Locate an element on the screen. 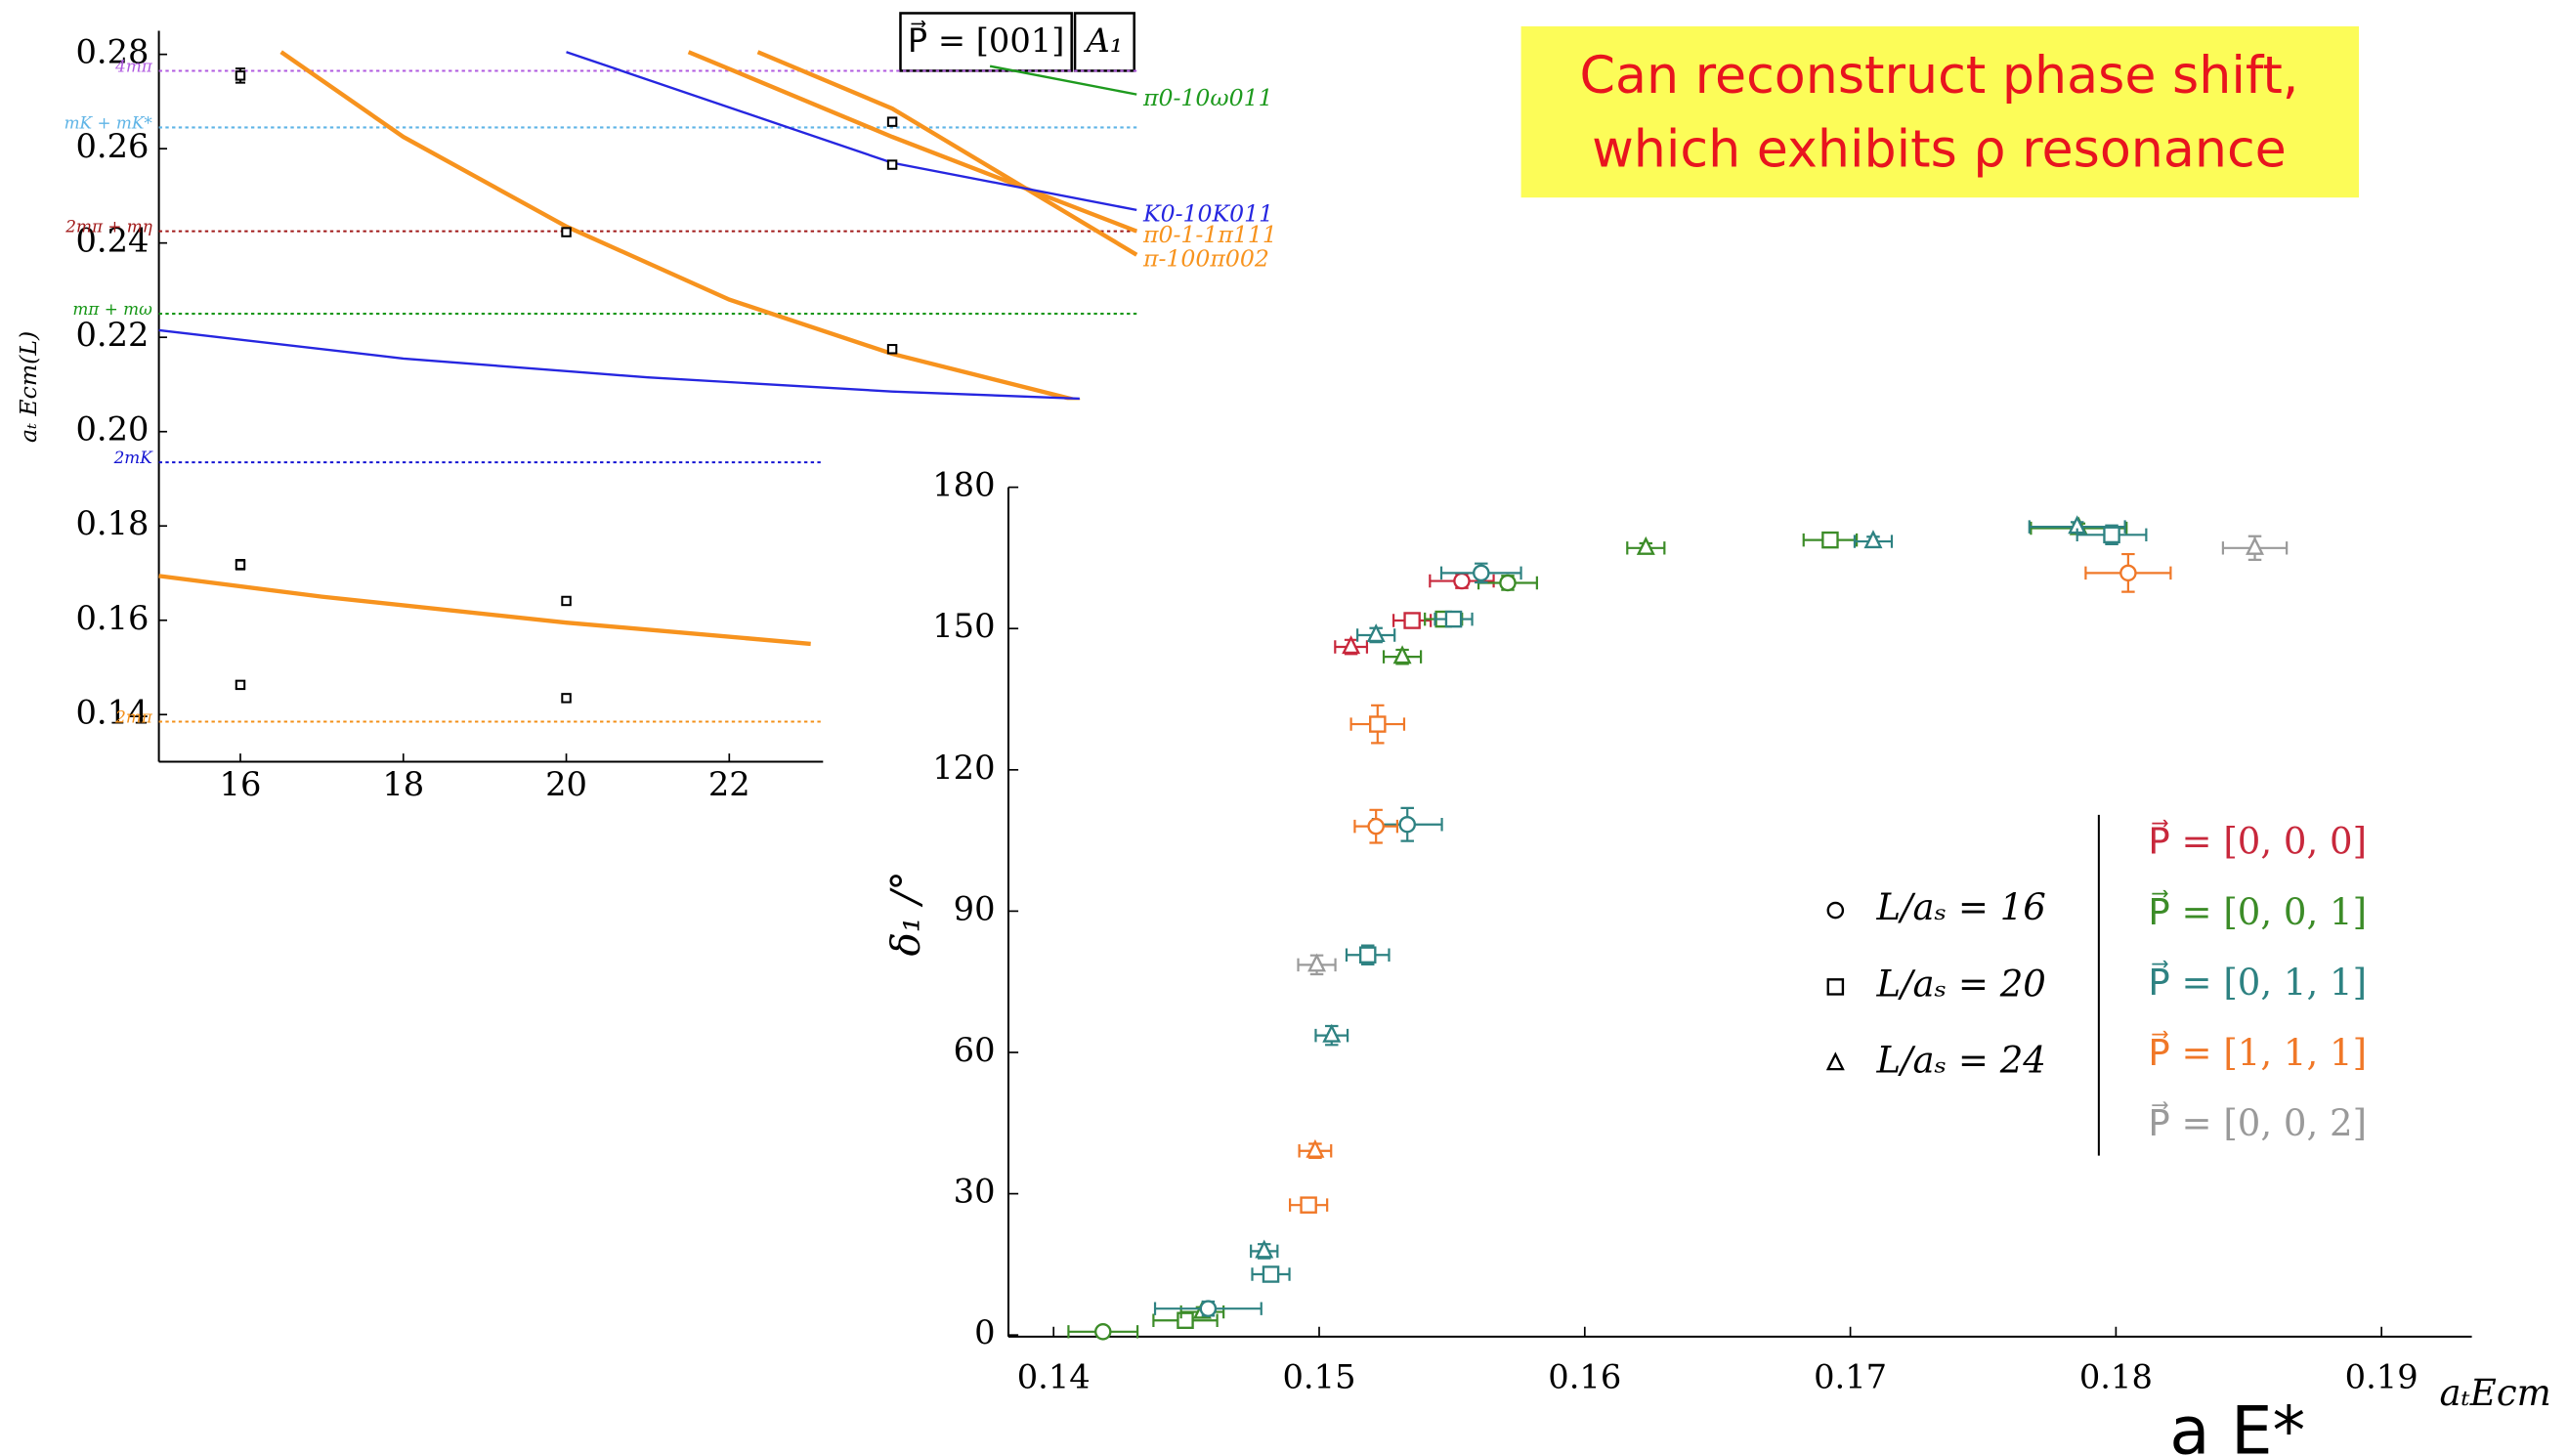  x-tick-label: 18 is located at coordinates (403, 784).